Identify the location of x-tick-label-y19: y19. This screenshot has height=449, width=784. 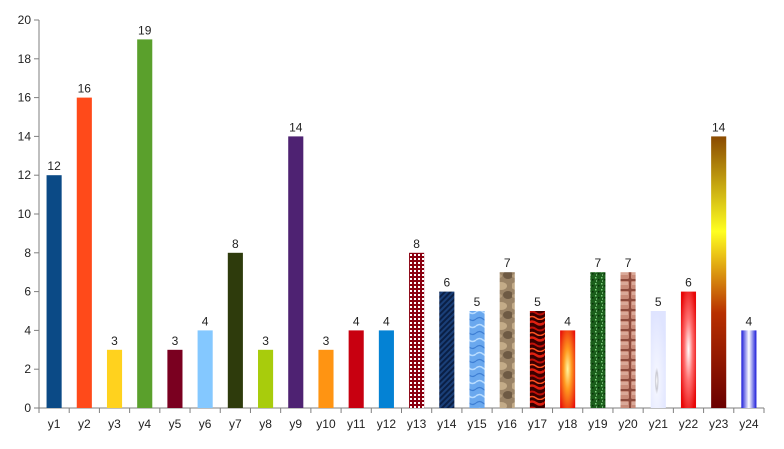
(598, 424).